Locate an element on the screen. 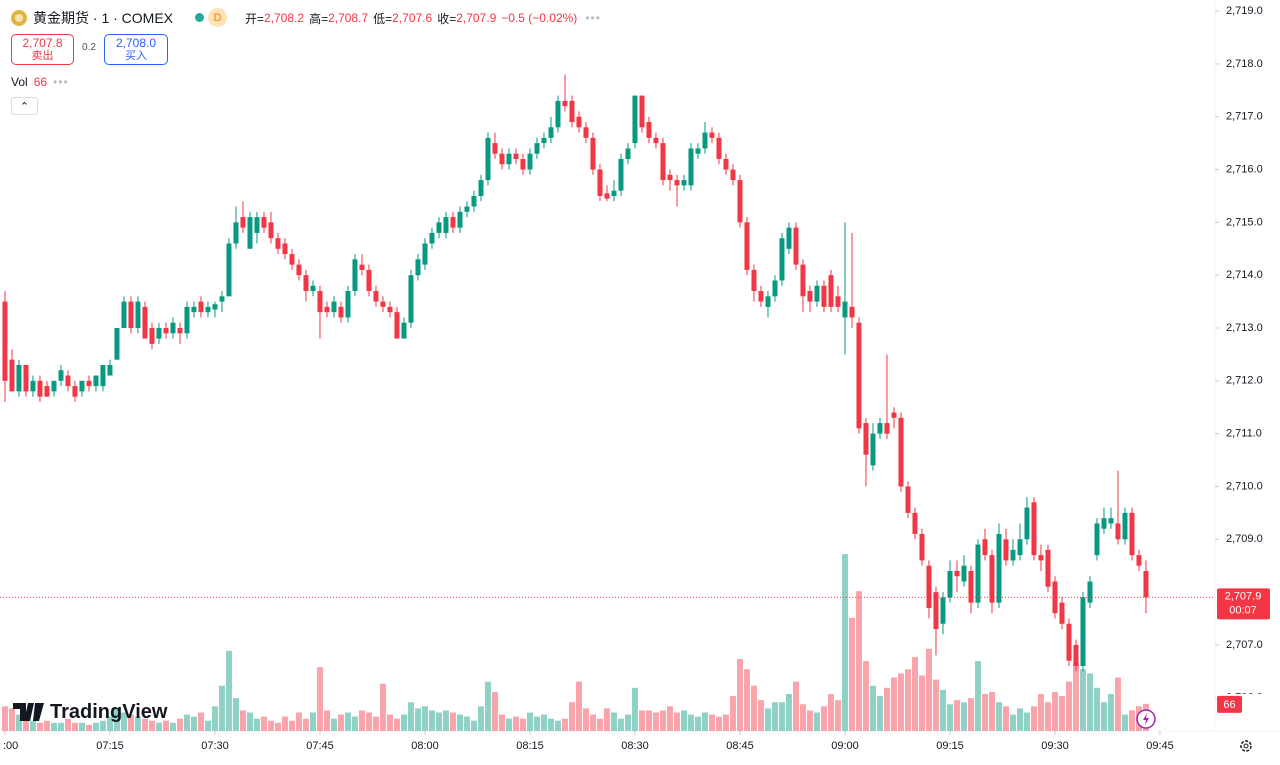 The width and height of the screenshot is (1280, 765). watermark: TradingView is located at coordinates (90, 712).